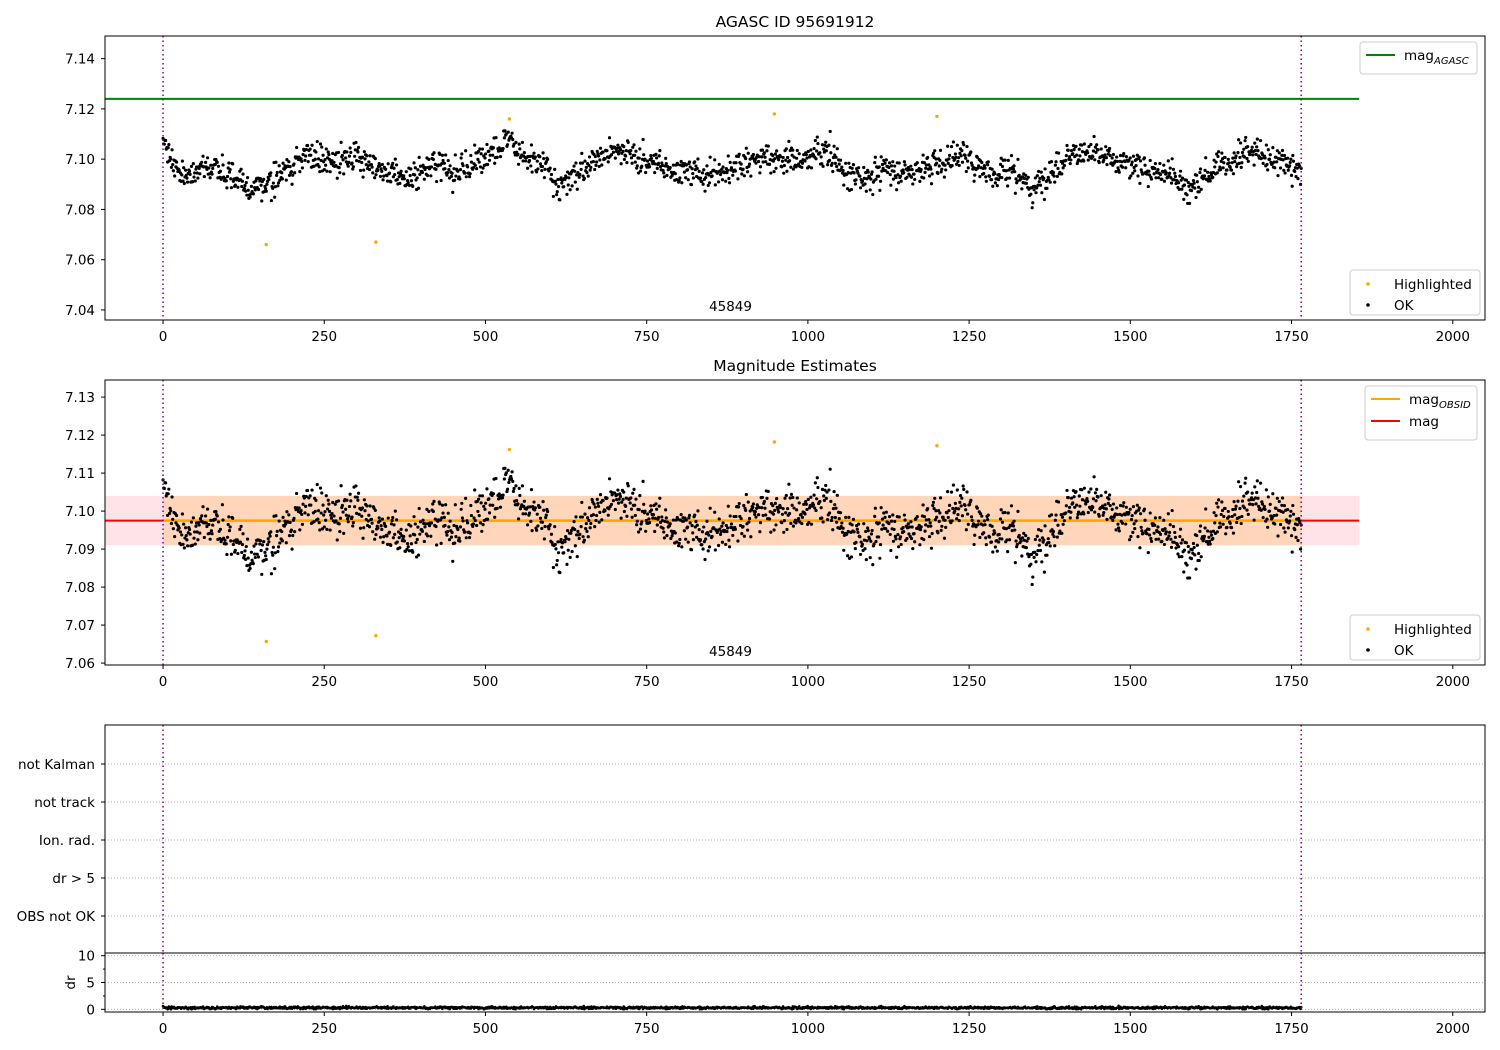  Describe the element at coordinates (67, 841) in the screenshot. I see `flag-category-label: Ion. rad.` at that location.